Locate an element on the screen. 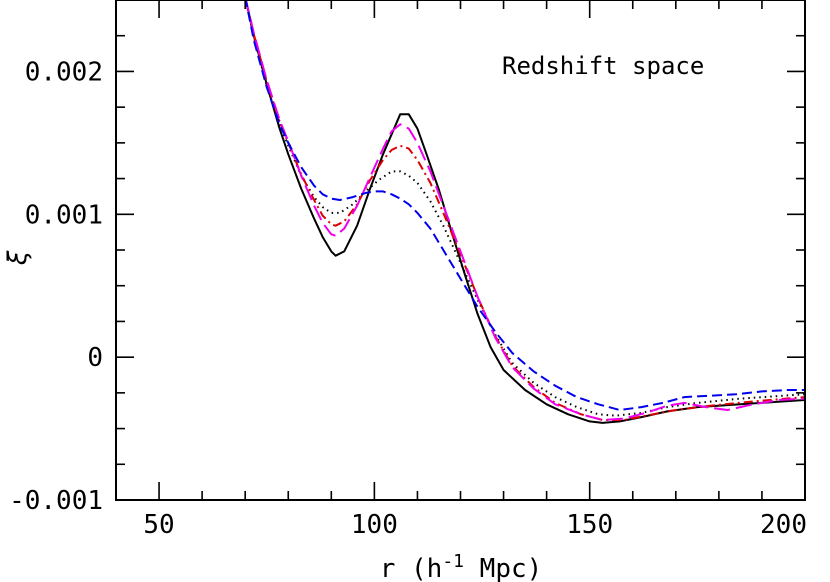 The image size is (830, 582). x-tick-label: 150 is located at coordinates (589, 525).